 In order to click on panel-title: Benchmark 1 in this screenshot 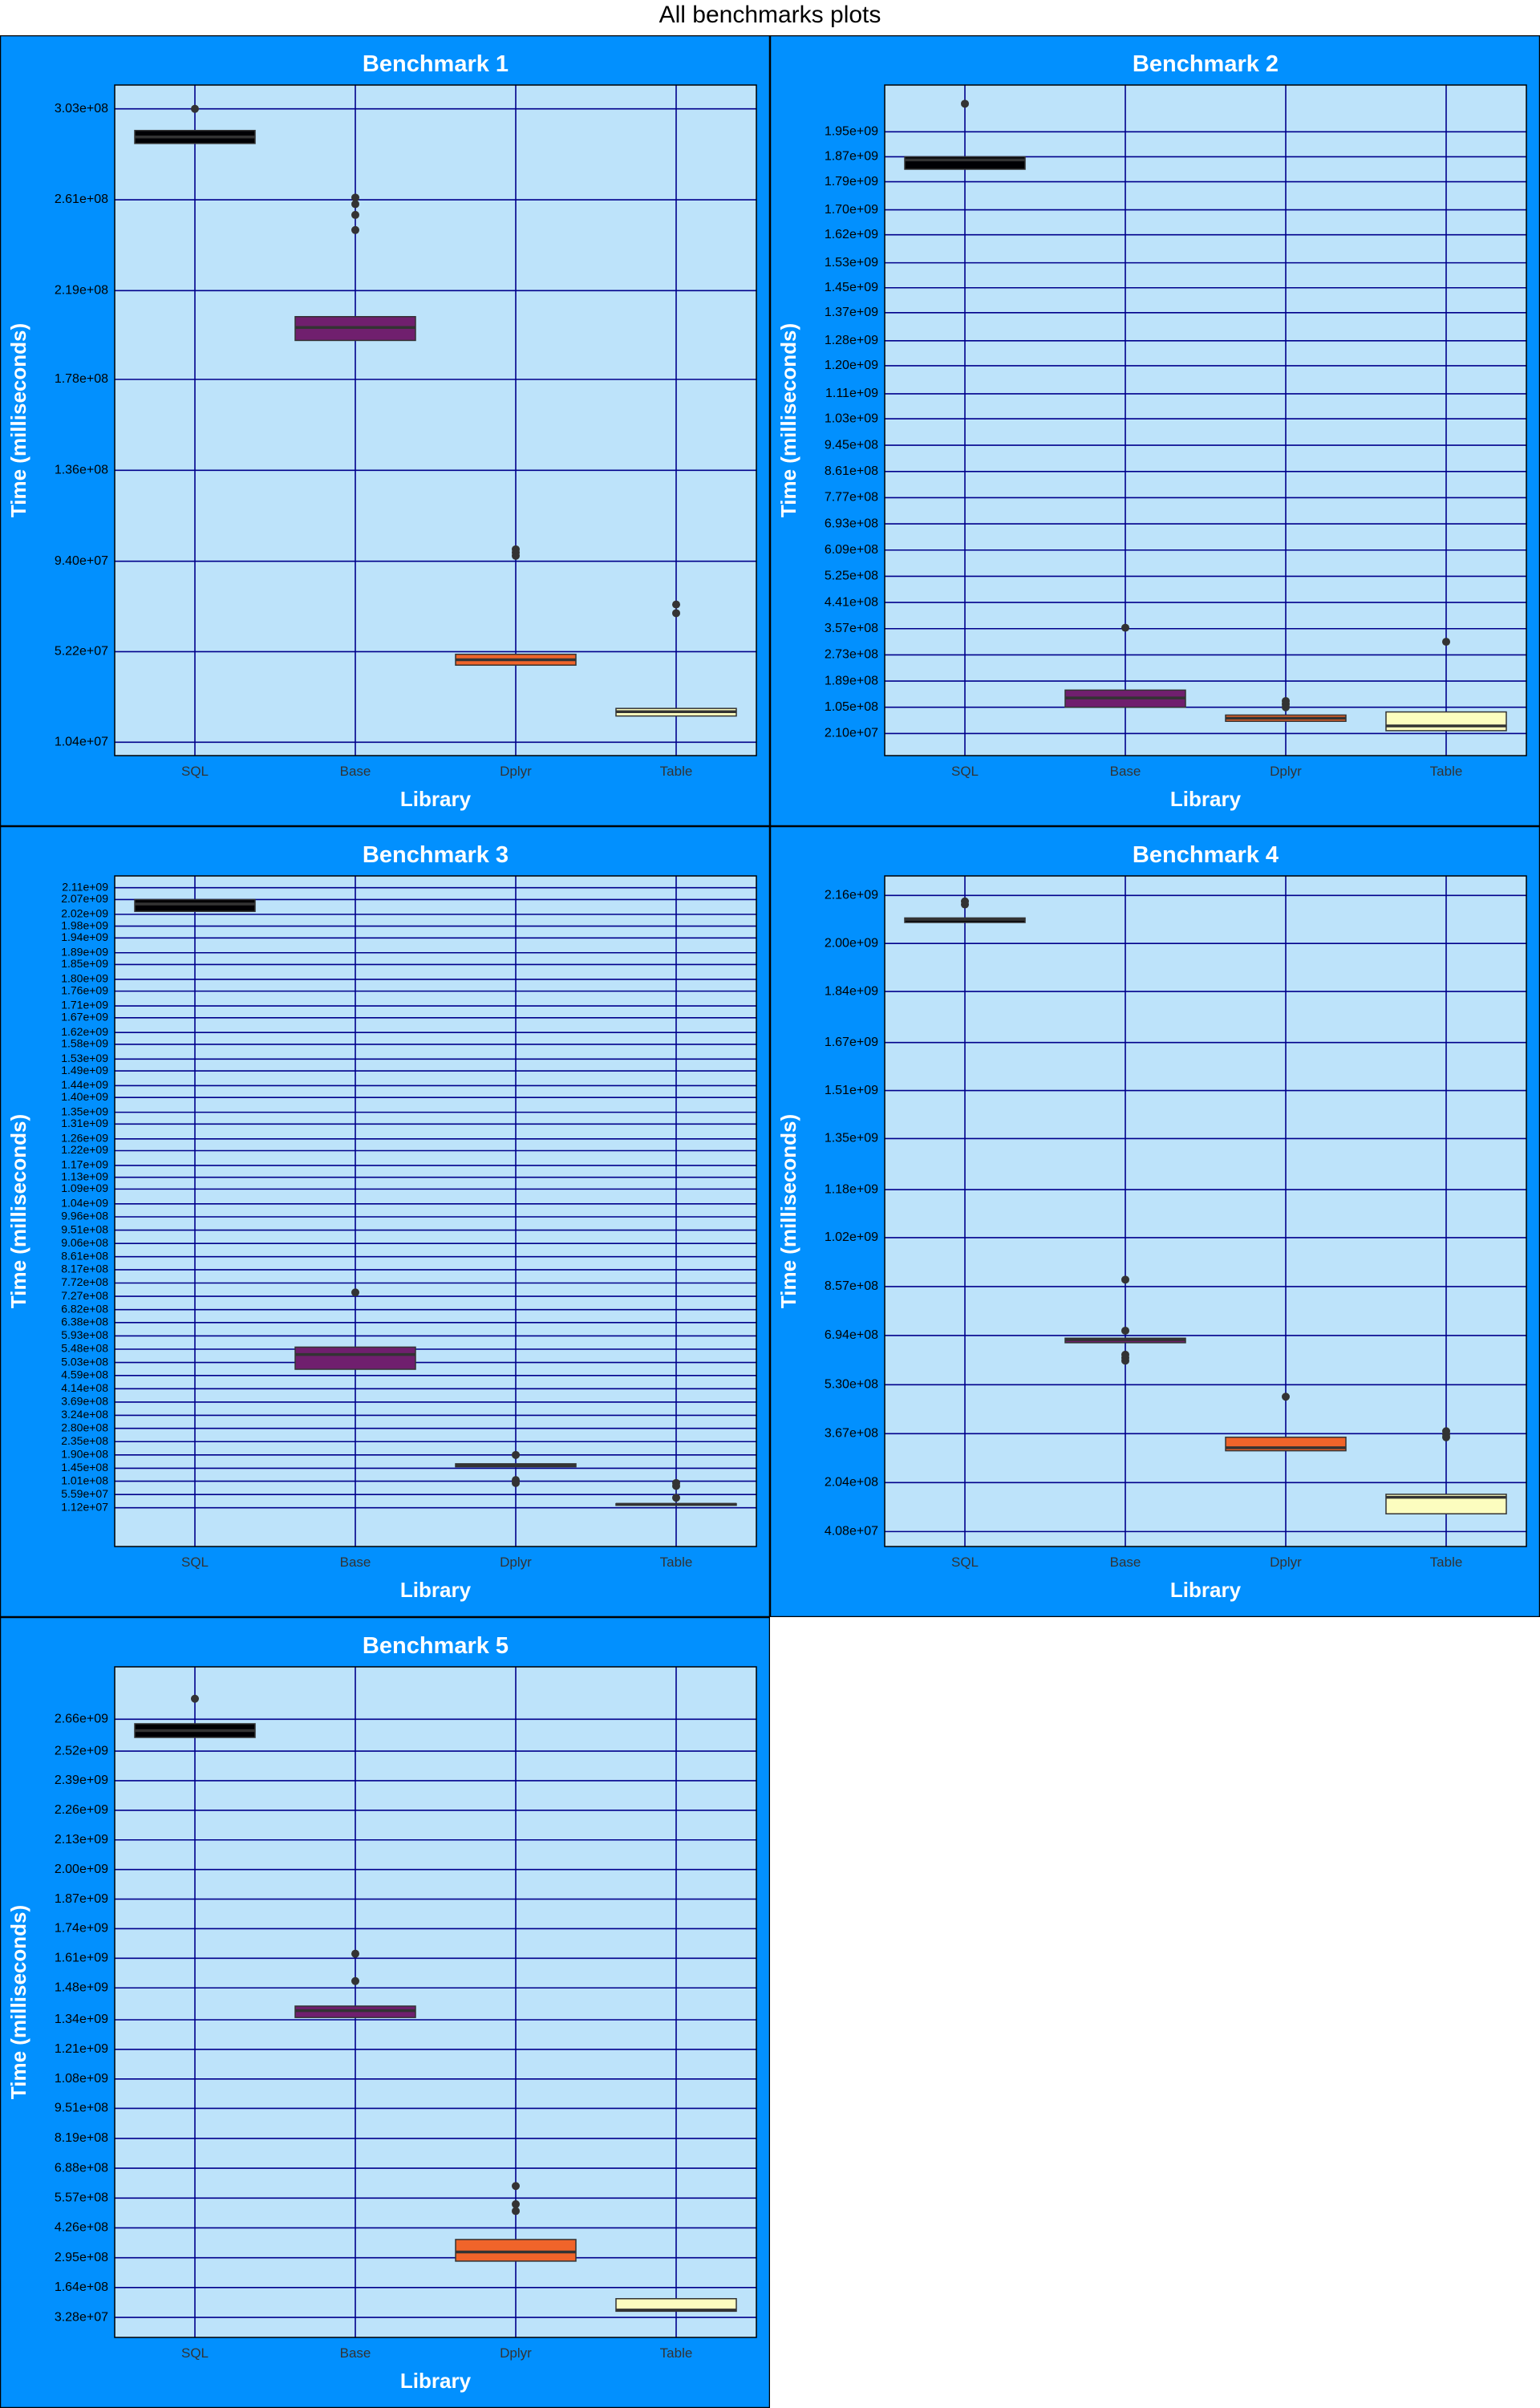, I will do `click(436, 64)`.